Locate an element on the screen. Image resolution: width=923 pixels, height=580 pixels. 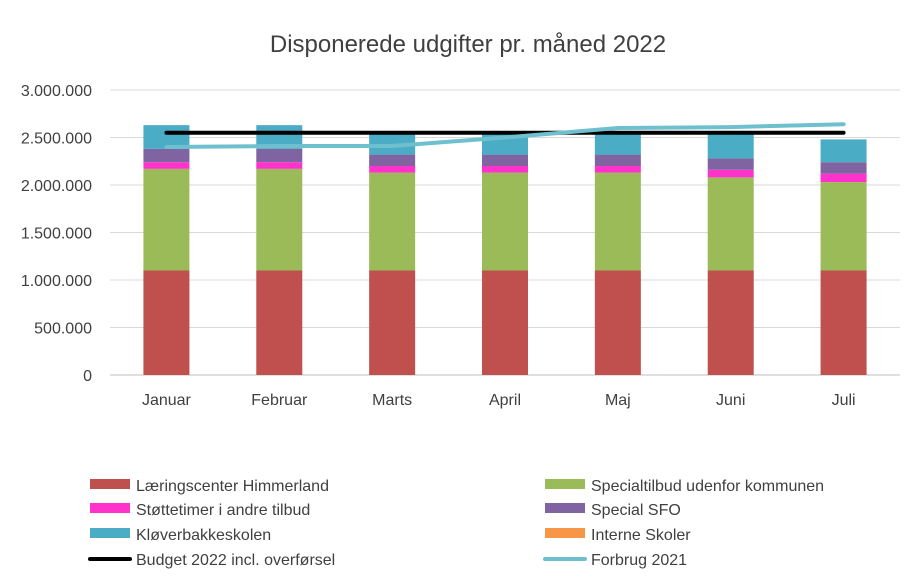
y-tick-label: 1.500.000 is located at coordinates (56, 234).